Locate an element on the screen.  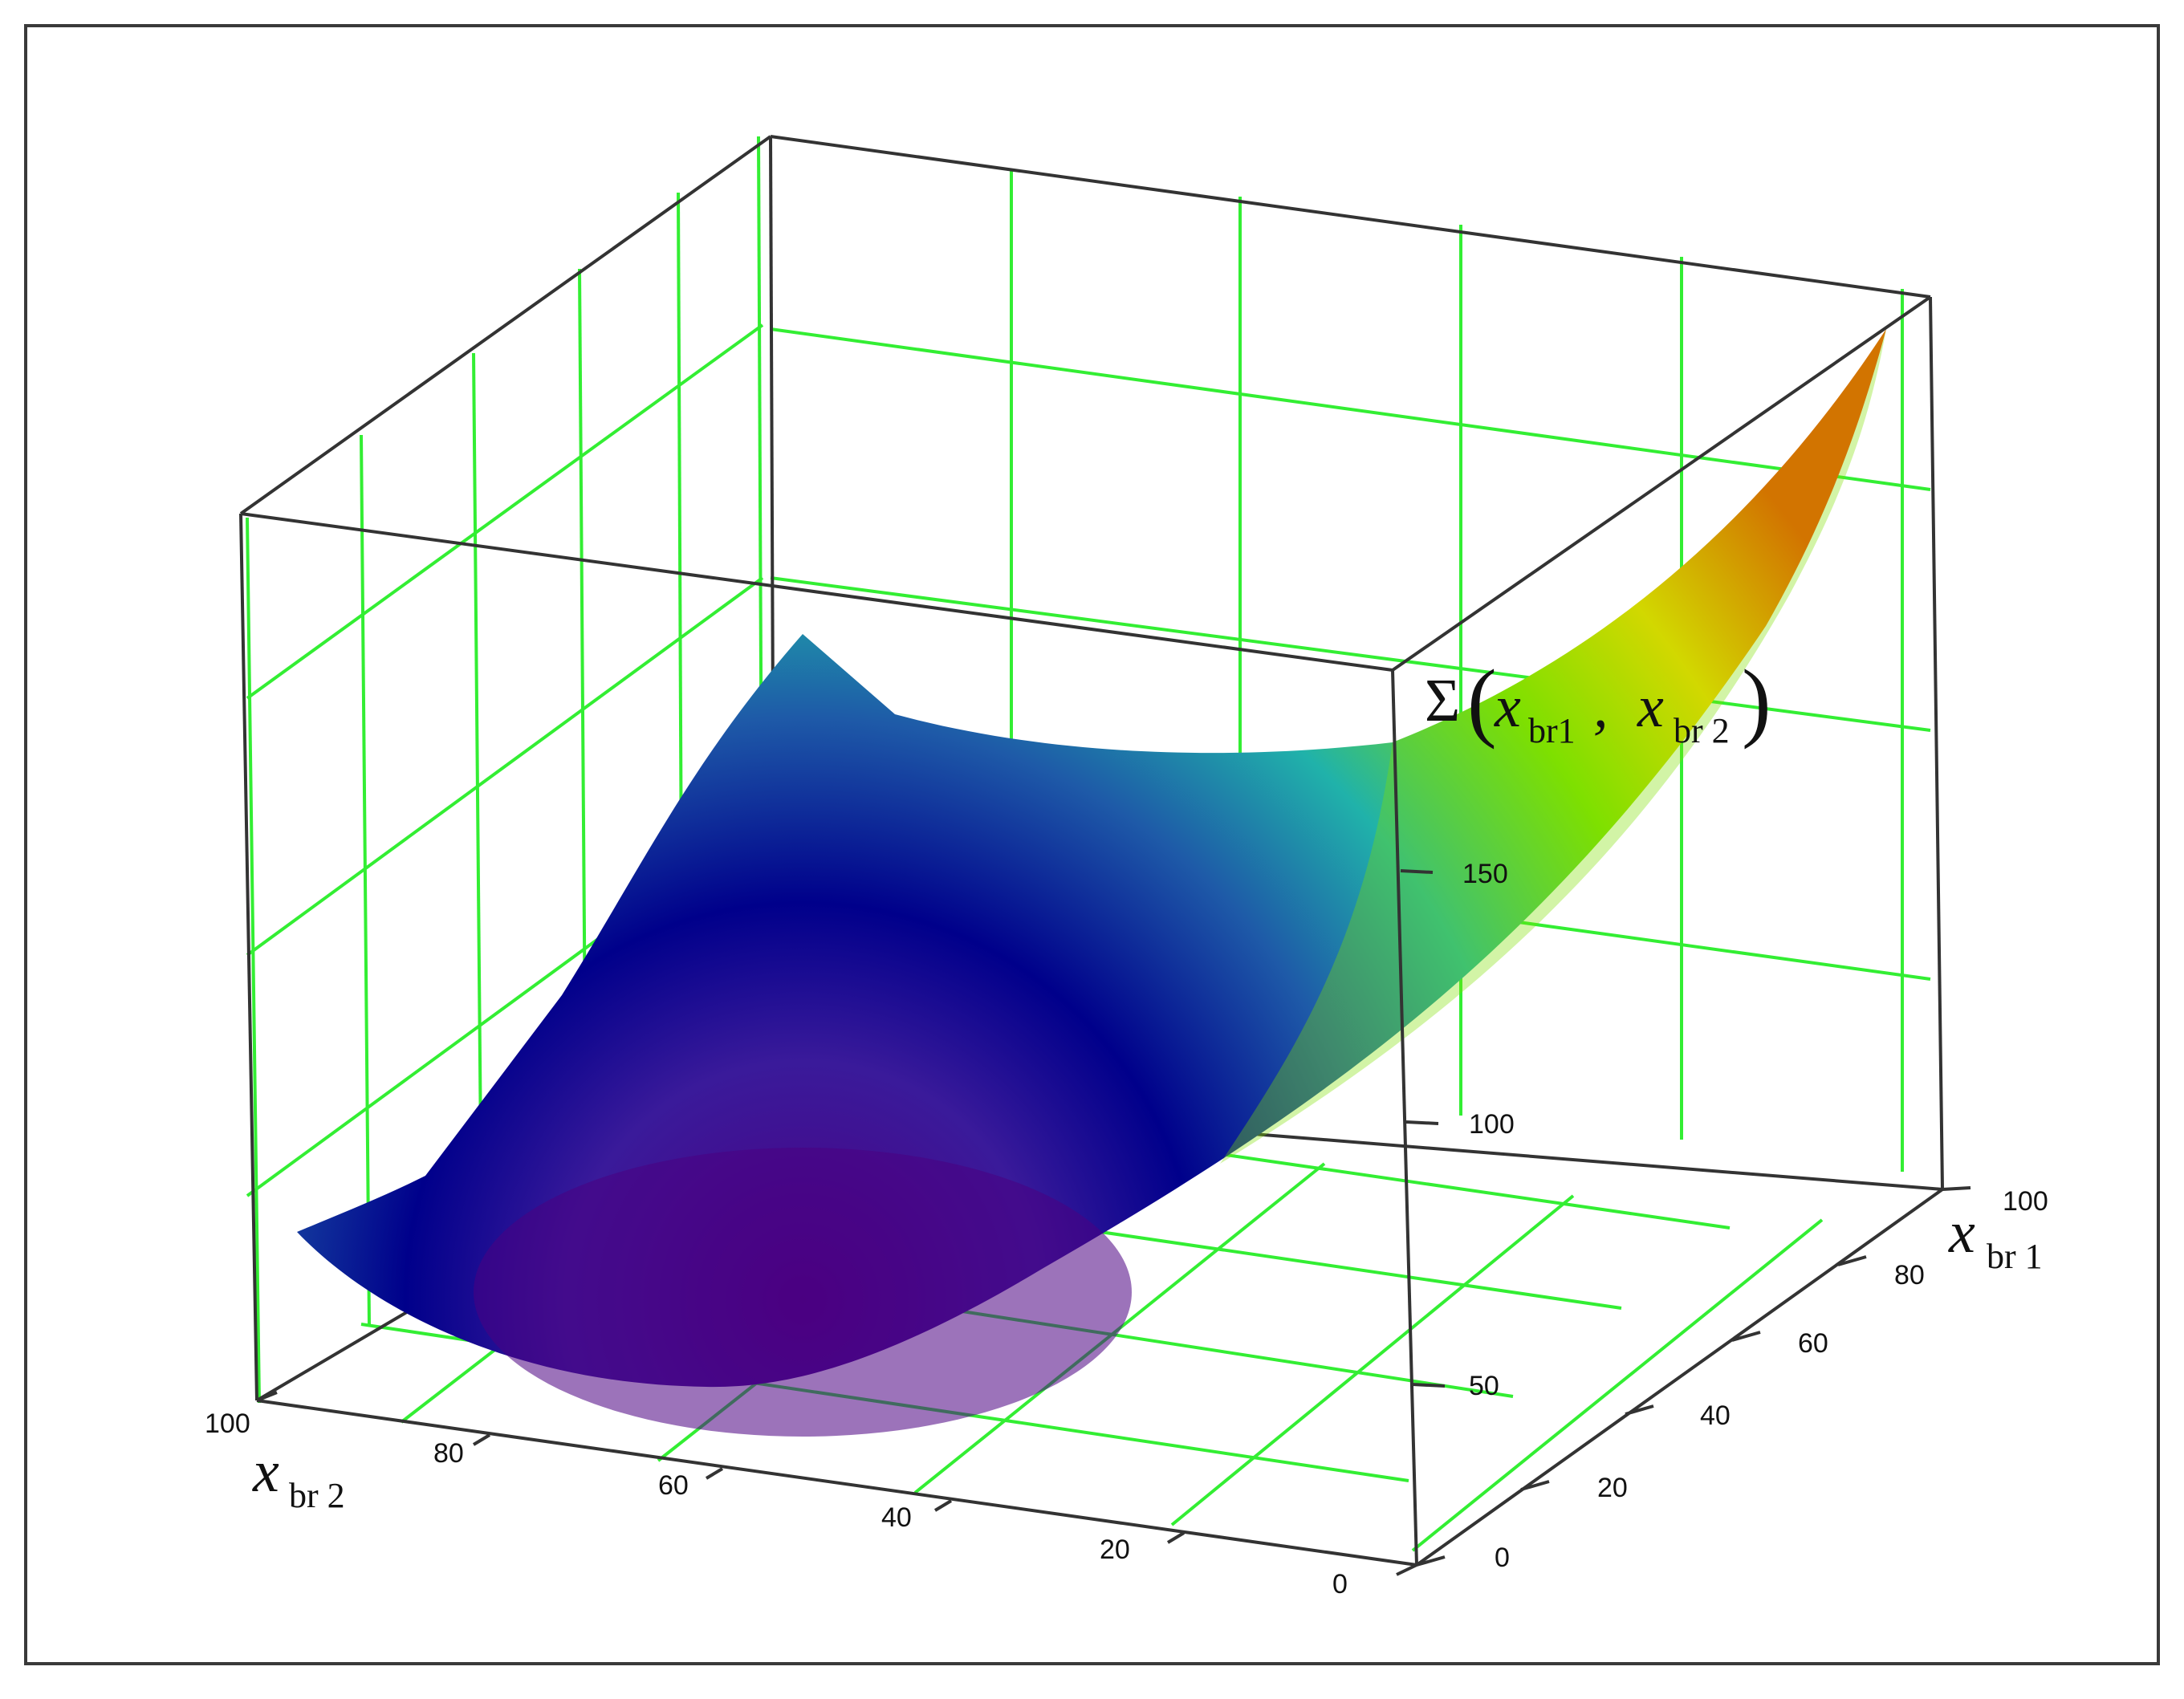
xbr1-tick-label: 60 is located at coordinates (1813, 1343).